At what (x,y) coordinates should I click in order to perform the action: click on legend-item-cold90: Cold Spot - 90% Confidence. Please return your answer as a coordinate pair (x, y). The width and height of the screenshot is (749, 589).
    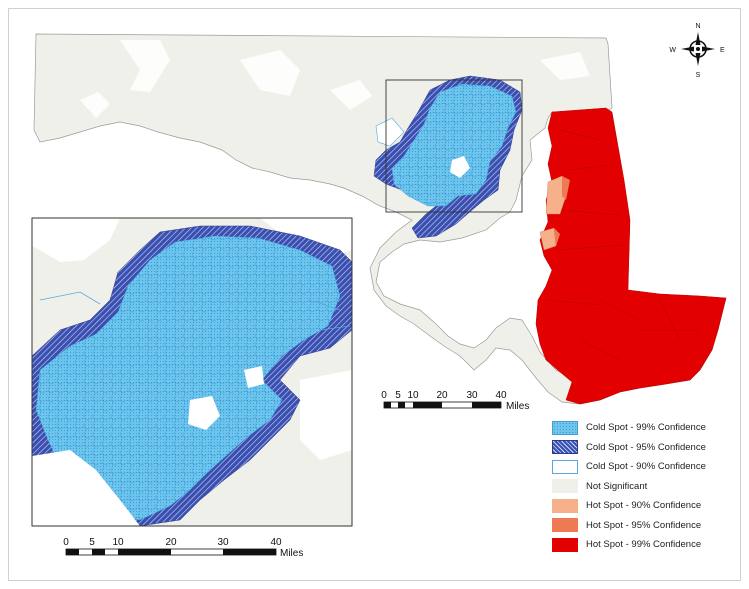
    Looking at the image, I should click on (647, 467).